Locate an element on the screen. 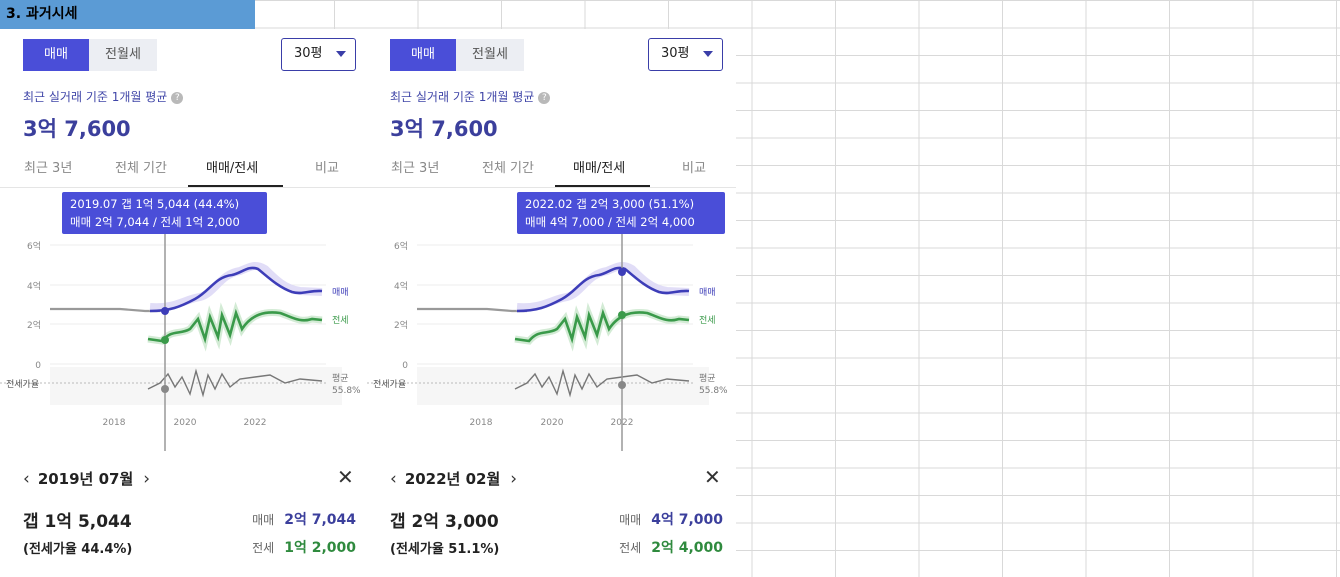  ratio-axis-label: 전세가율 is located at coordinates (22, 384).